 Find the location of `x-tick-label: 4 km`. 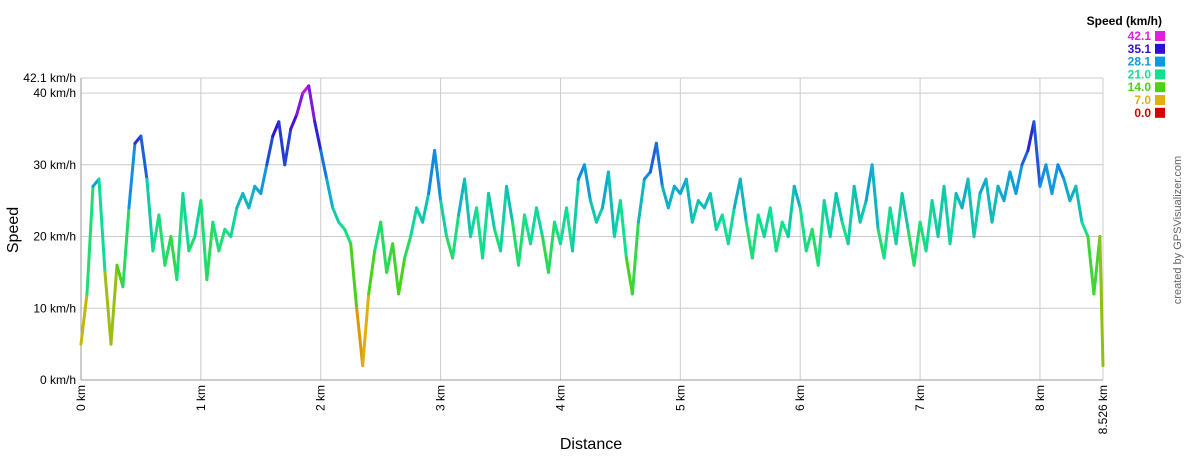

x-tick-label: 4 km is located at coordinates (560, 398).